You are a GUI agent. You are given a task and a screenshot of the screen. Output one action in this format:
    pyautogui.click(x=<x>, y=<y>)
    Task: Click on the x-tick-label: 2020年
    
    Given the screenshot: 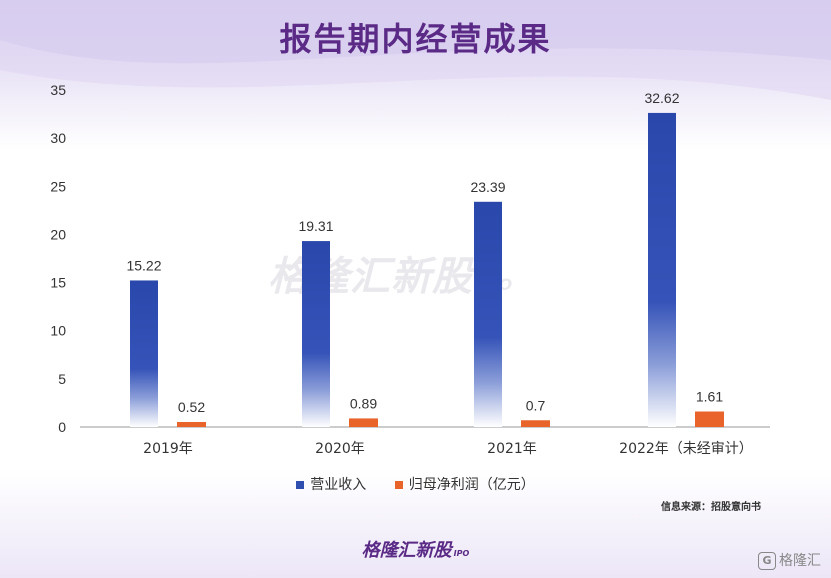 What is the action you would take?
    pyautogui.click(x=340, y=449)
    